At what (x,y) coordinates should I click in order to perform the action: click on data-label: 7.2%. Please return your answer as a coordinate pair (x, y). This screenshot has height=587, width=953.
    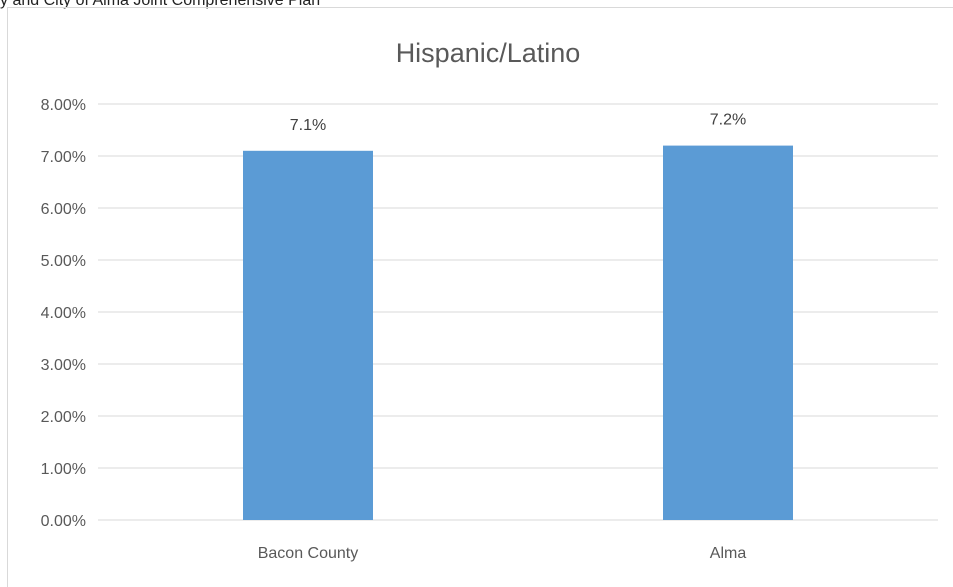
    Looking at the image, I should click on (728, 120).